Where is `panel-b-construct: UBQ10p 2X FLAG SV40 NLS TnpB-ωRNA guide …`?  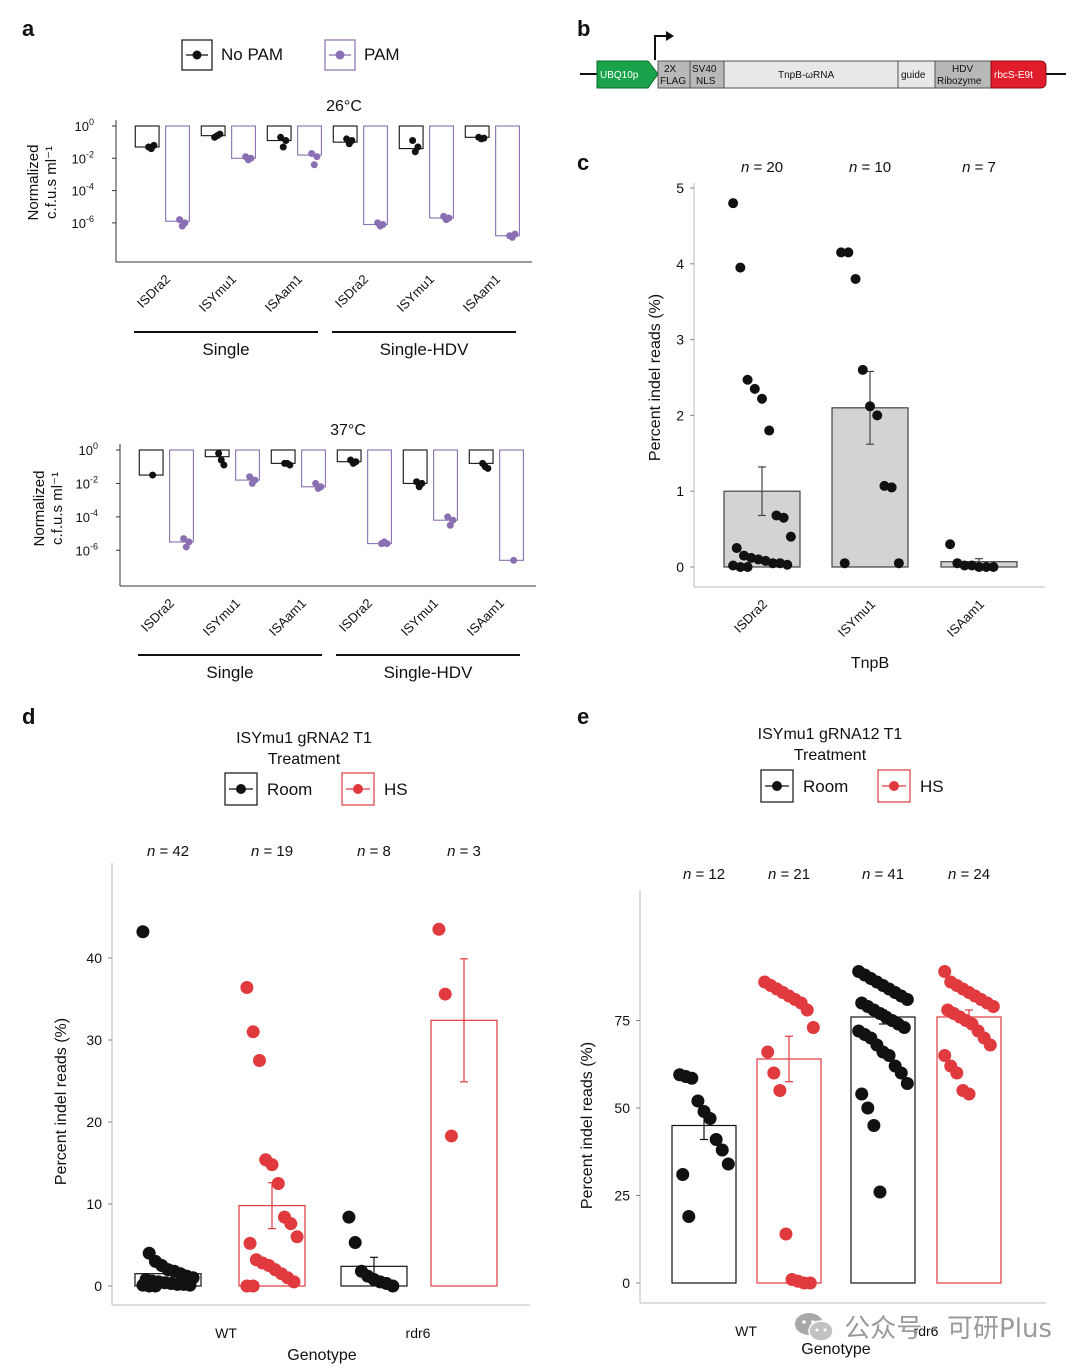
panel-b-construct: UBQ10p 2X FLAG SV40 NLS TnpB-ωRNA guide … is located at coordinates (823, 60).